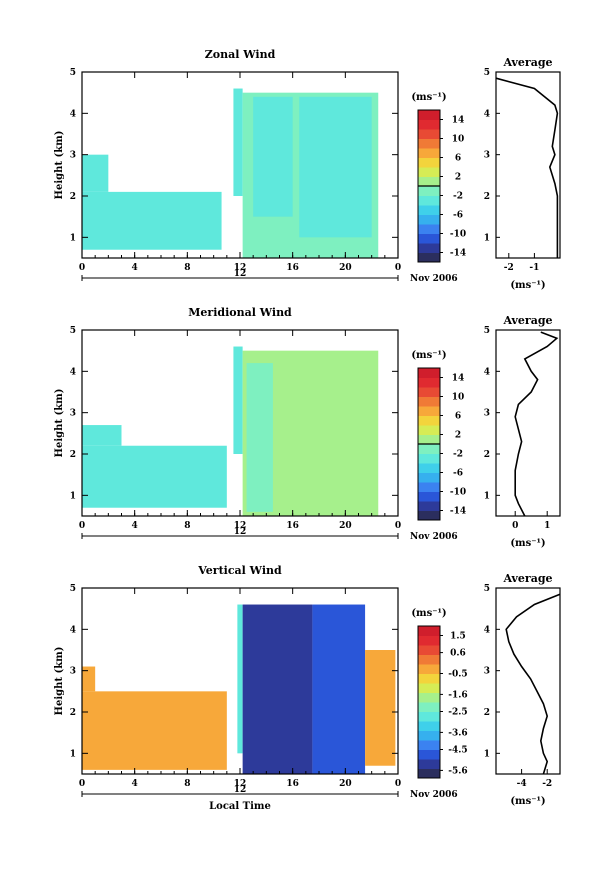 Image resolution: width=610 pixels, height=873 pixels. I want to click on colorbar-tick-label: -4.5, so click(457, 751).